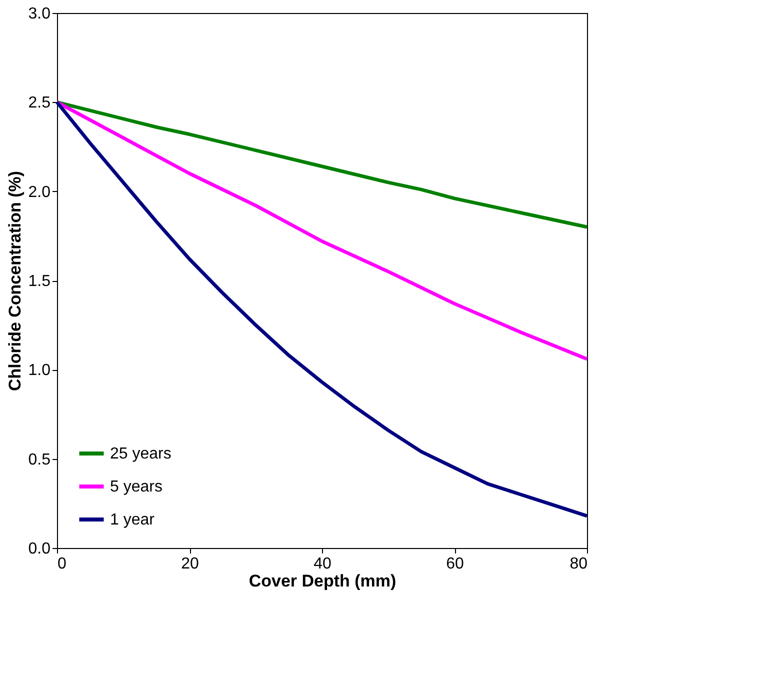  Describe the element at coordinates (39, 281) in the screenshot. I see `y-tick-label: 1.5` at that location.